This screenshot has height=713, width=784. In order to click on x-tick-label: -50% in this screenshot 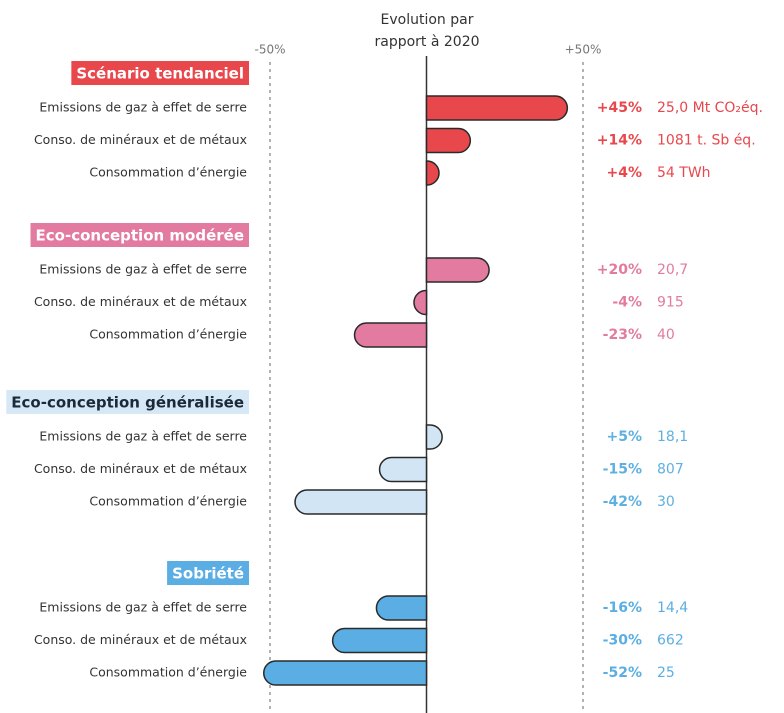, I will do `click(269, 50)`.